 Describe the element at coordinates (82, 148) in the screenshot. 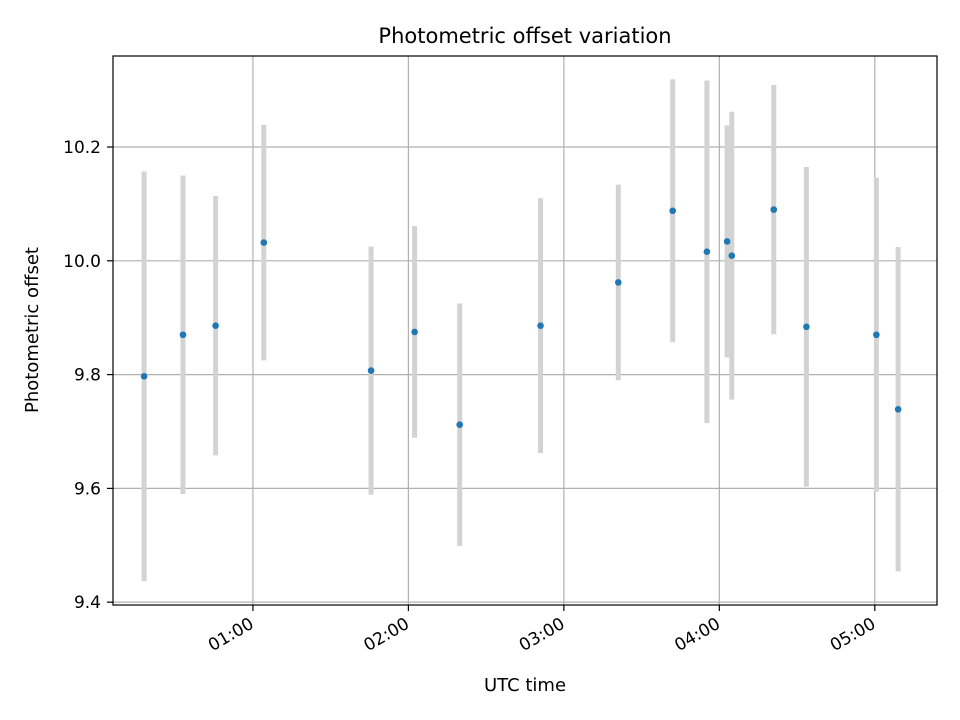

I see `y-tick-label: 10.2` at that location.